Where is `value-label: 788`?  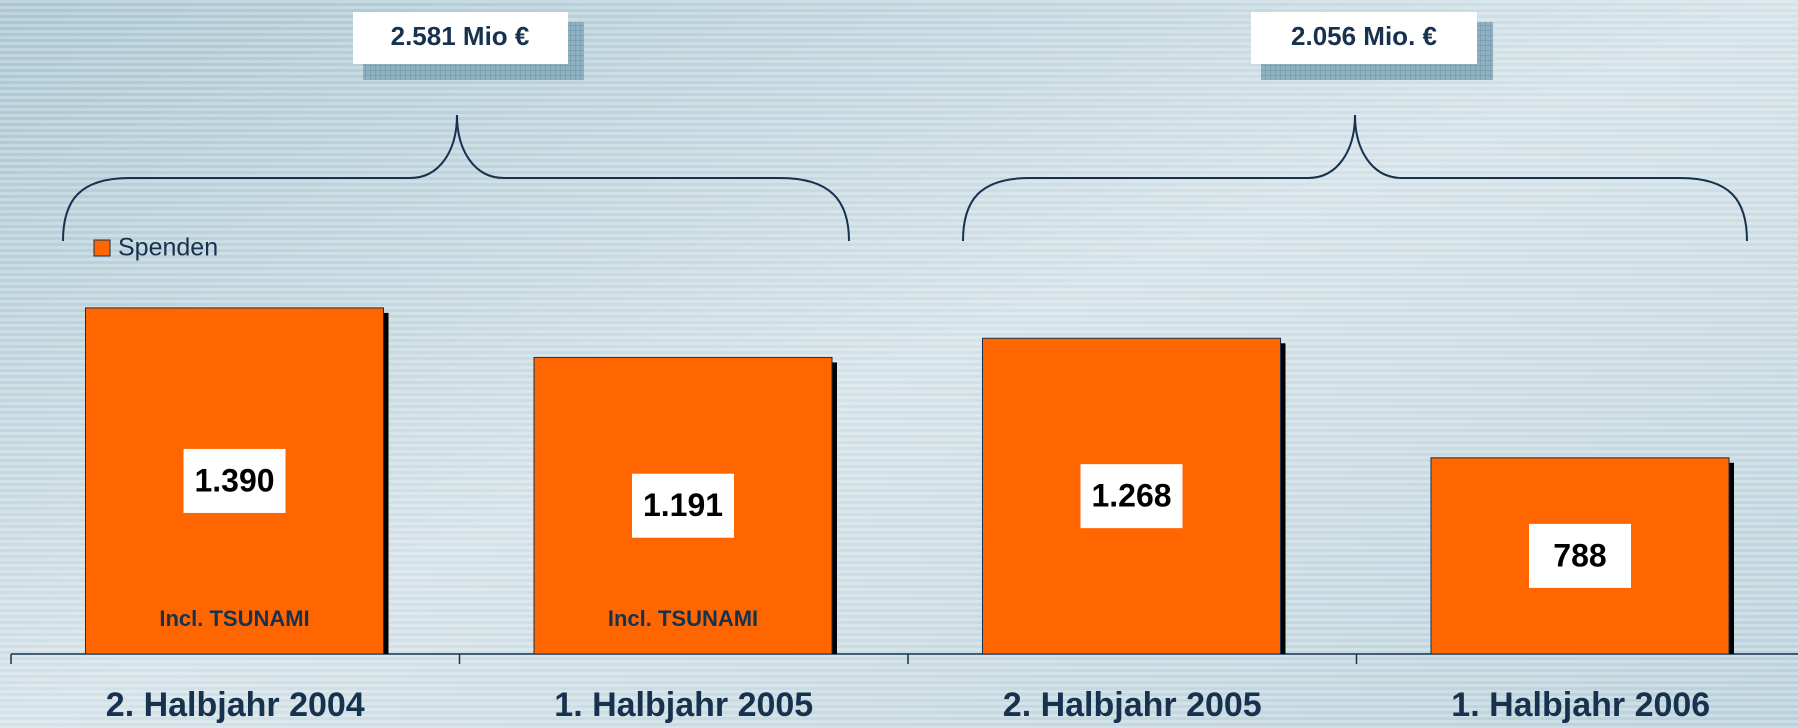 value-label: 788 is located at coordinates (1579, 555).